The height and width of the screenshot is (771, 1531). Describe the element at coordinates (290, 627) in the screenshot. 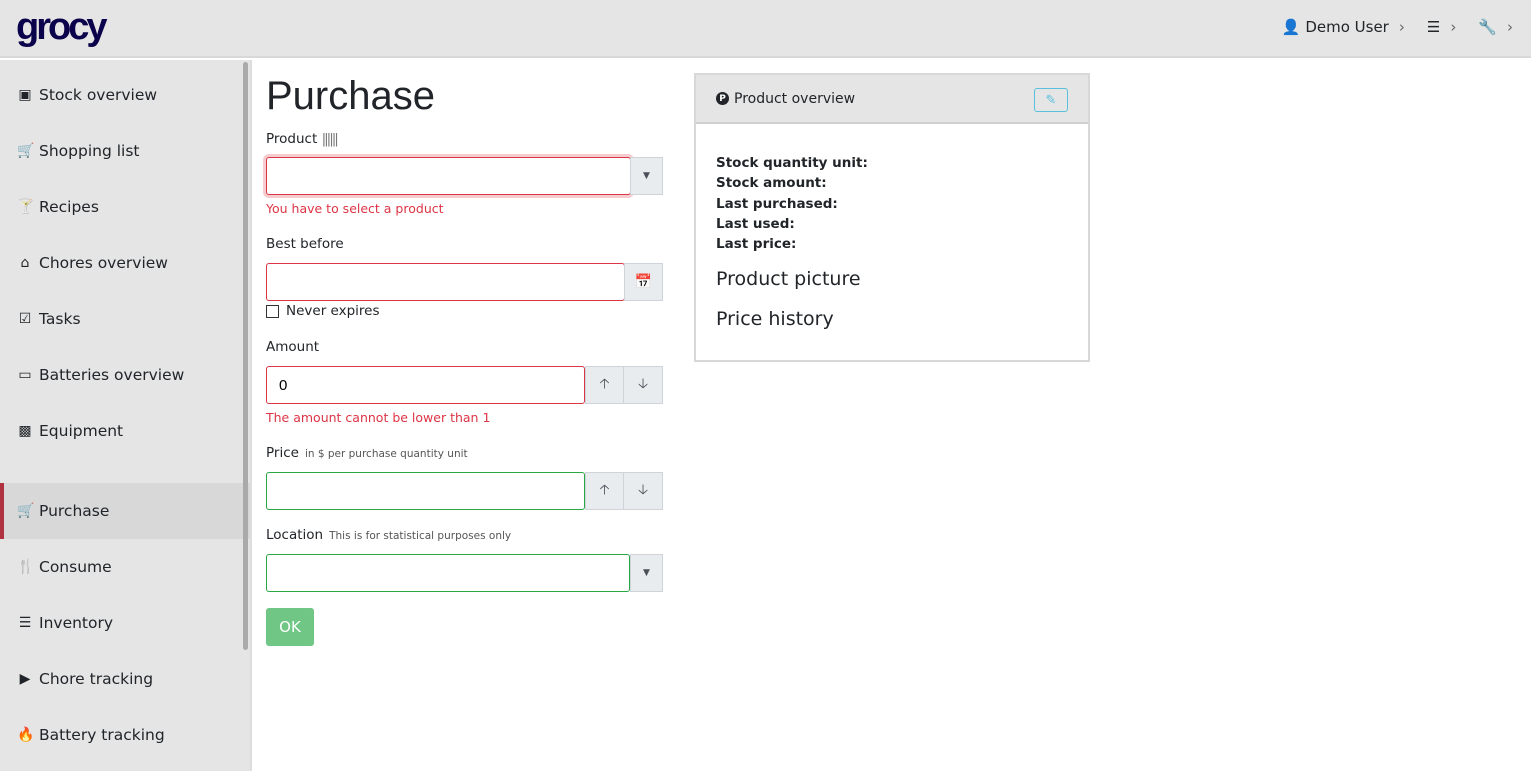

I see `ok-button: OK` at that location.